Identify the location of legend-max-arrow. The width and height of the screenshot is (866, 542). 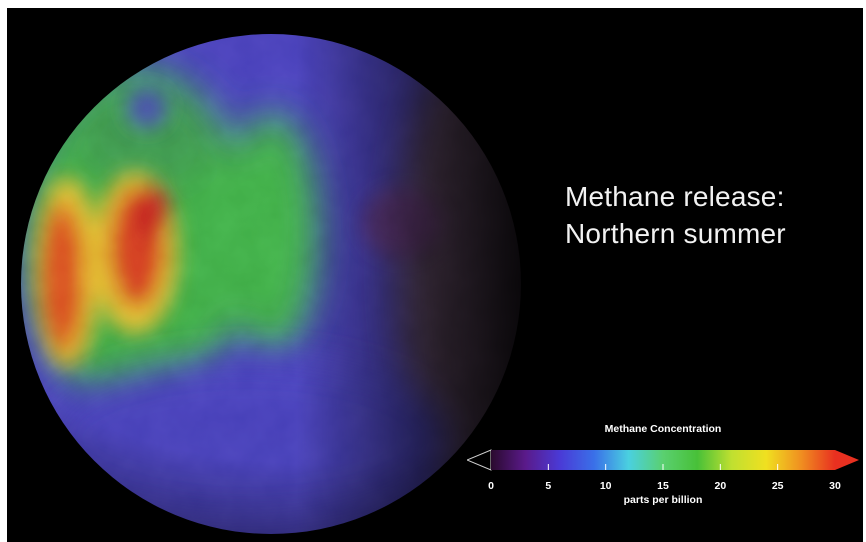
(847, 460).